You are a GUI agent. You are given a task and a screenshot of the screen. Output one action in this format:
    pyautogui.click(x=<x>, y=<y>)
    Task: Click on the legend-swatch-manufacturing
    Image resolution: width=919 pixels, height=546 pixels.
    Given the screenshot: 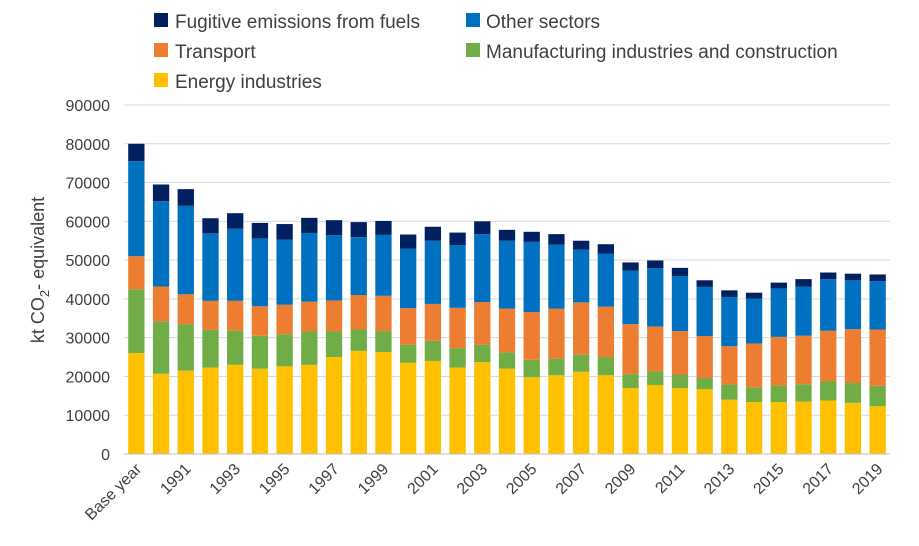 What is the action you would take?
    pyautogui.click(x=473, y=50)
    